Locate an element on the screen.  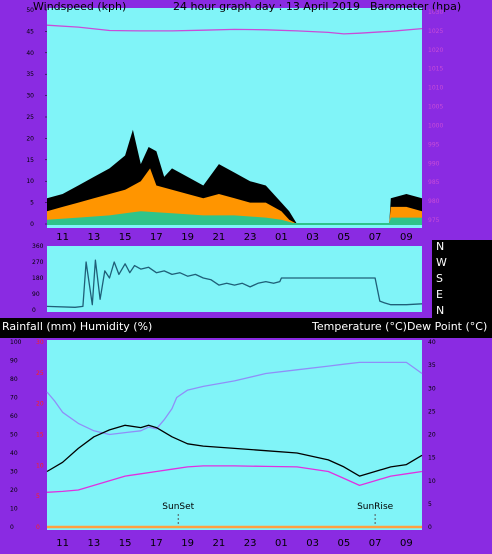
humidity-y-tick: 70 is located at coordinates (14, 398).